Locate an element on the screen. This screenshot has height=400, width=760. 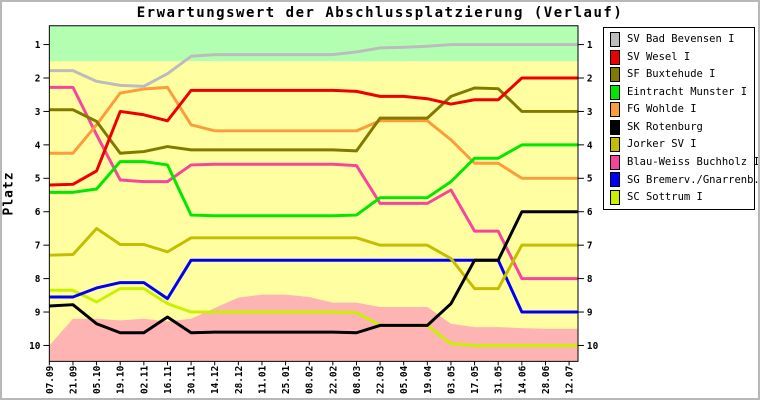
legend-label: SF Buxtehude I is located at coordinates (671, 74).